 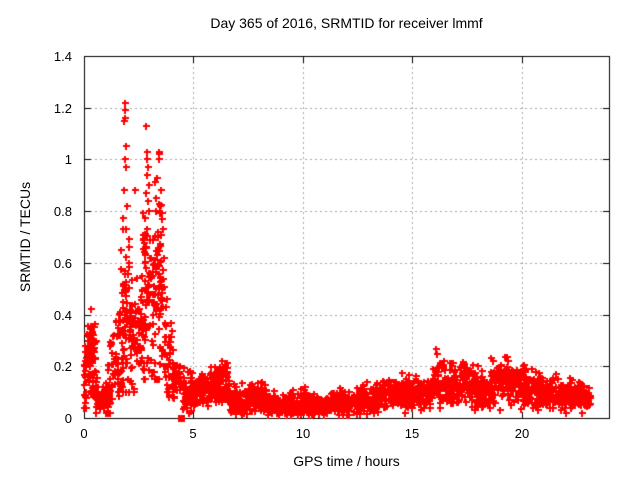 What do you see at coordinates (346, 461) in the screenshot?
I see `x-axis-label: GPS time / hours` at bounding box center [346, 461].